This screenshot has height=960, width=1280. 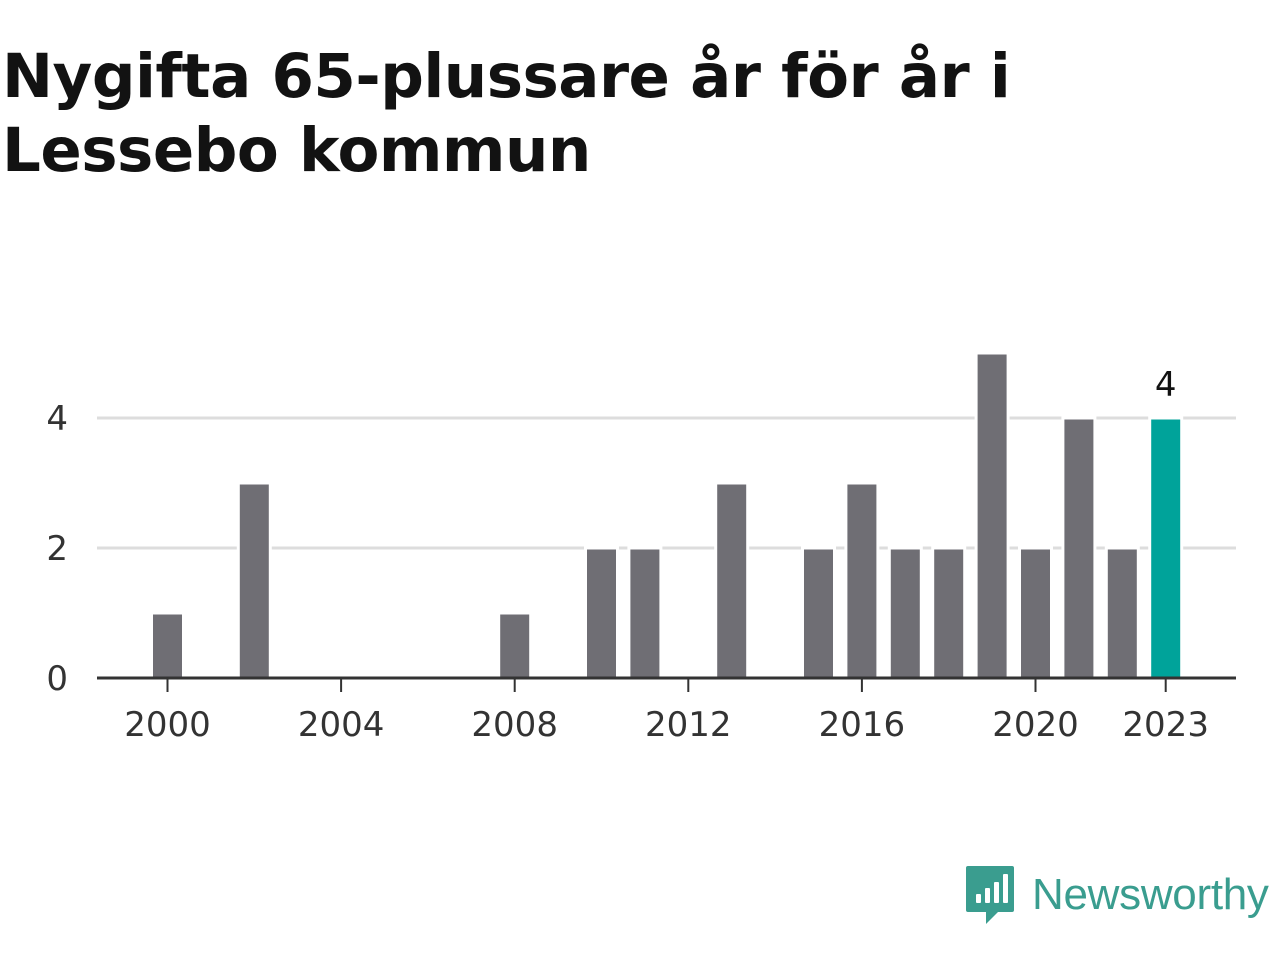 I want to click on bar-2016, so click(x=862, y=580).